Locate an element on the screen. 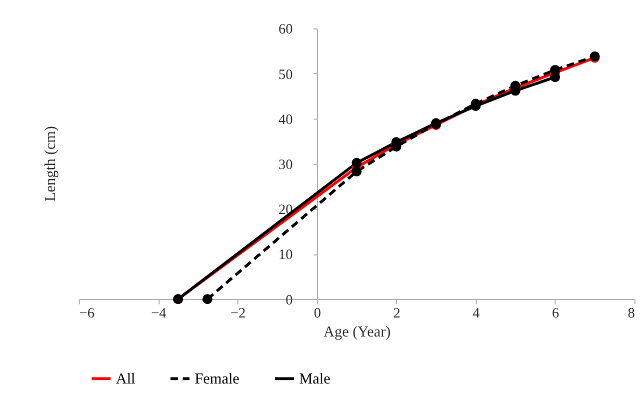 The image size is (643, 419). y-tick-label: 60 is located at coordinates (285, 30).